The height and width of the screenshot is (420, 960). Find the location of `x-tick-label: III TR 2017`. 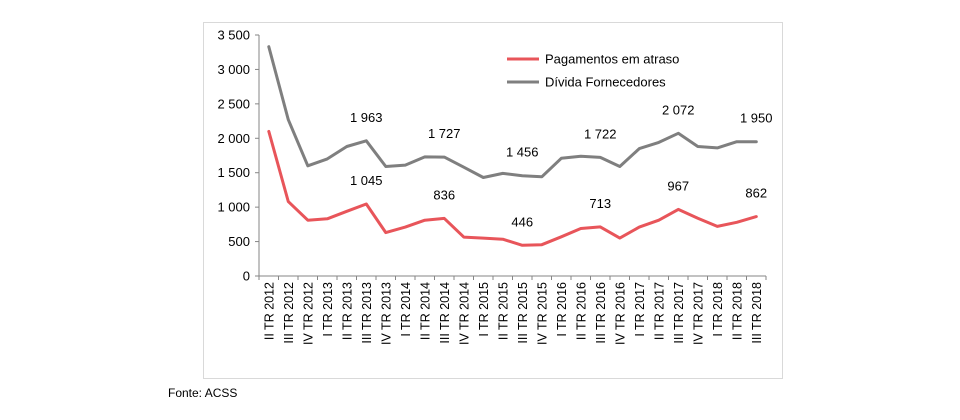

x-tick-label: III TR 2017 is located at coordinates (679, 313).